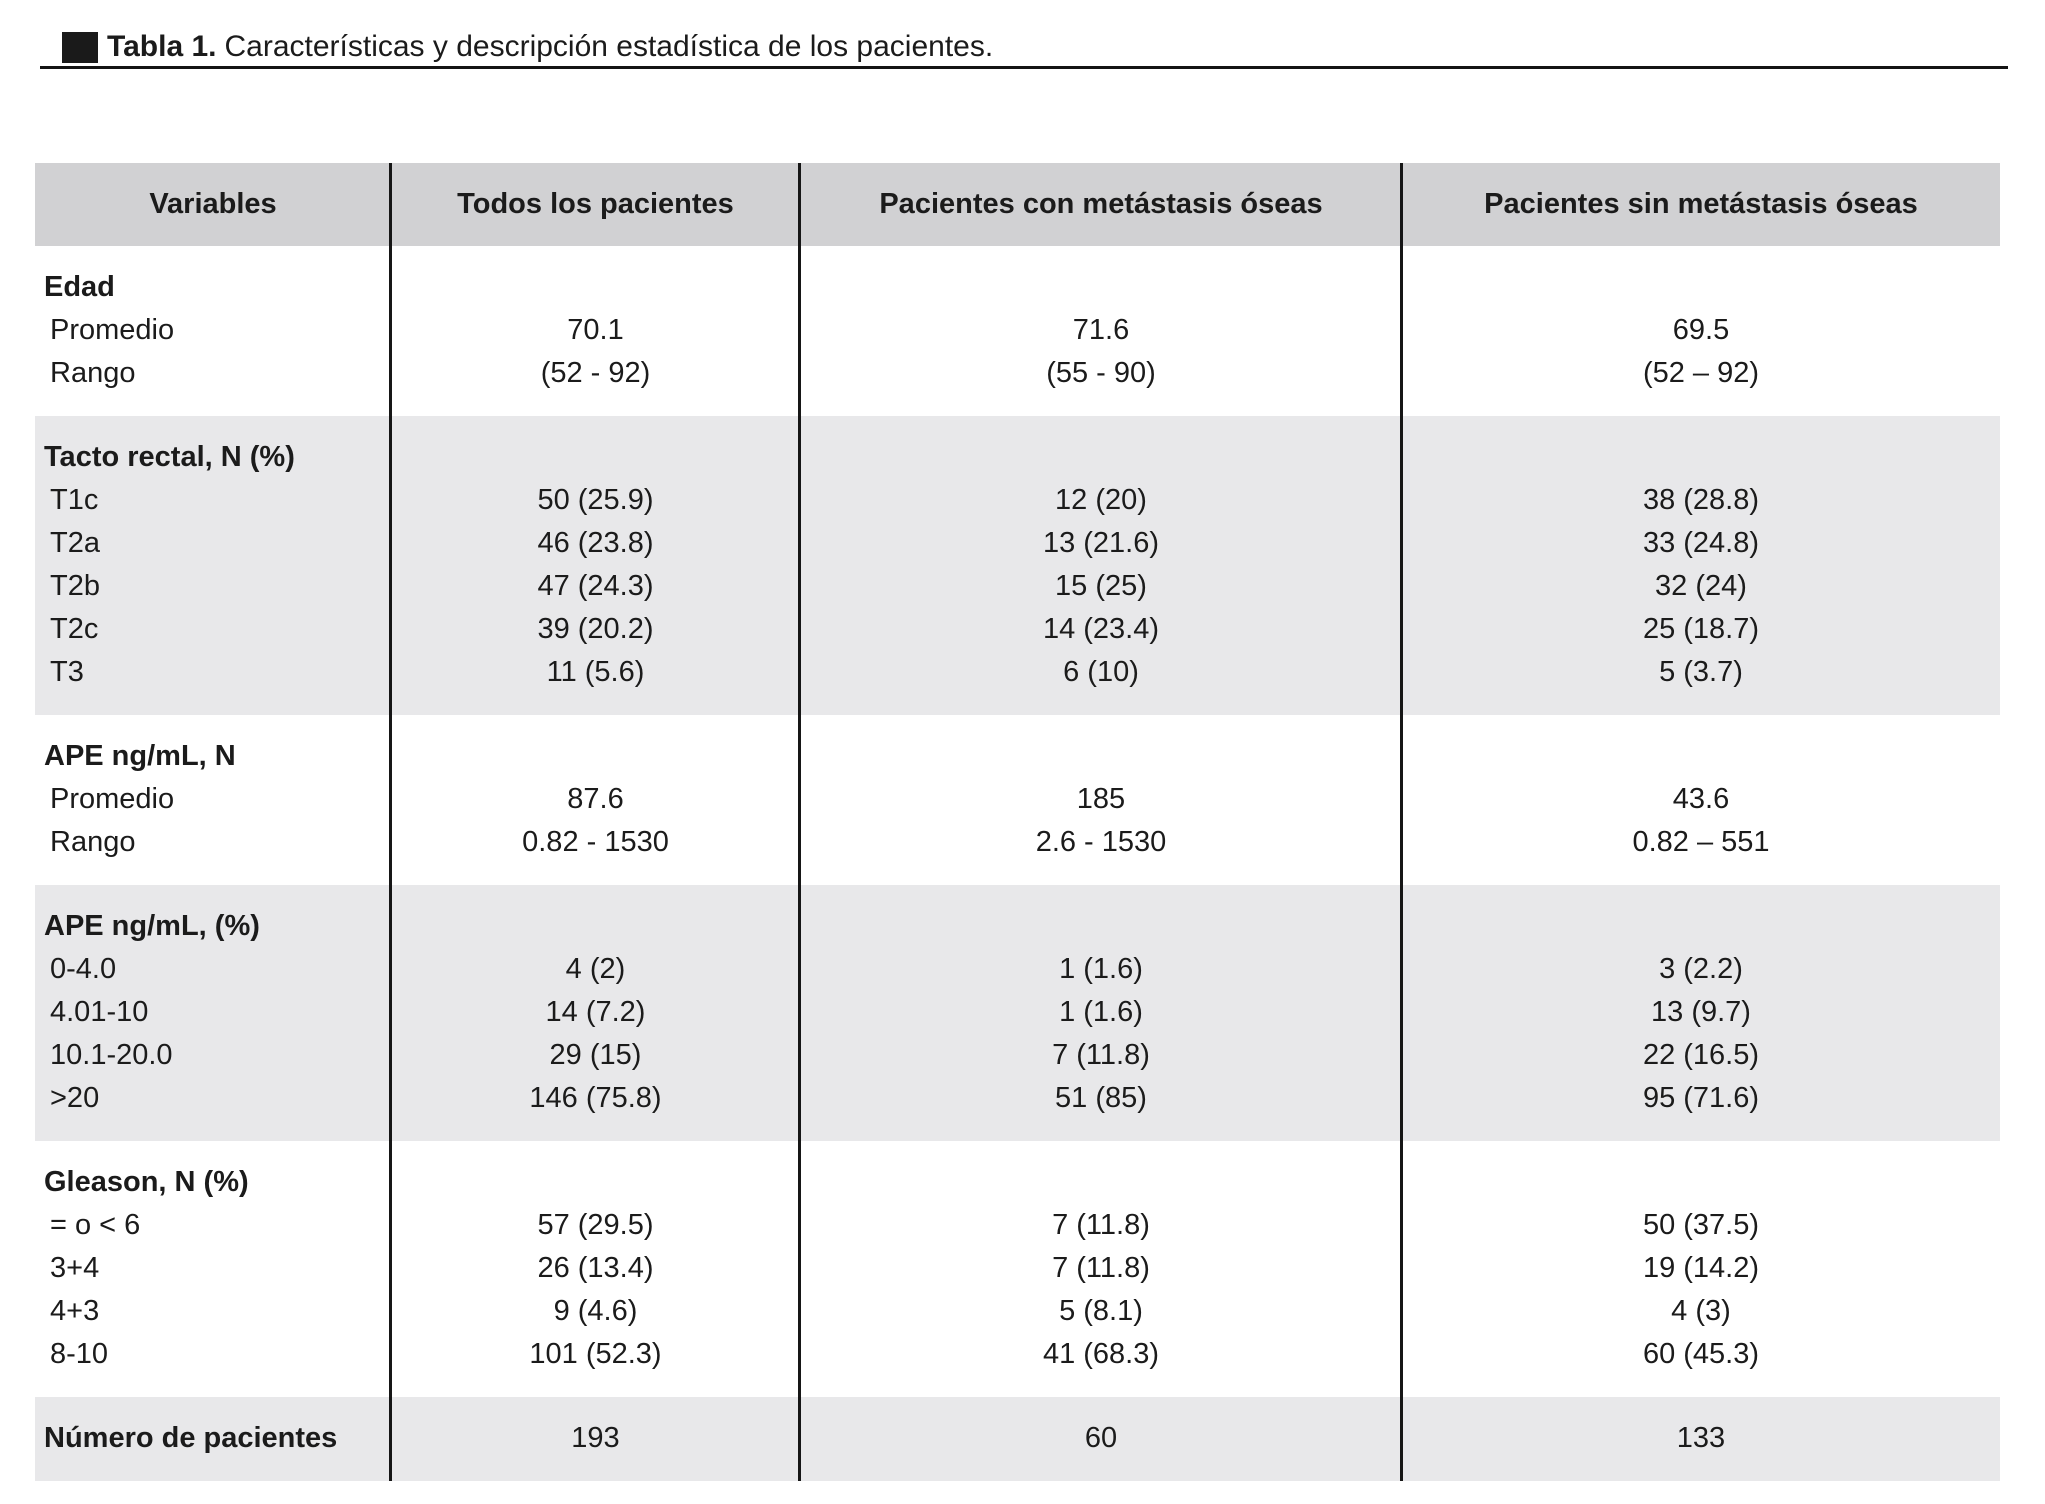  Describe the element at coordinates (595, 1055) in the screenshot. I see `table-cell: 29 (15)` at that location.